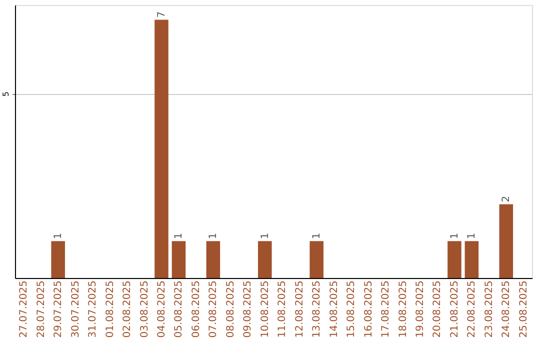 The width and height of the screenshot is (540, 340). What do you see at coordinates (368, 309) in the screenshot?
I see `x-tick-label: 16.08.2025` at bounding box center [368, 309].